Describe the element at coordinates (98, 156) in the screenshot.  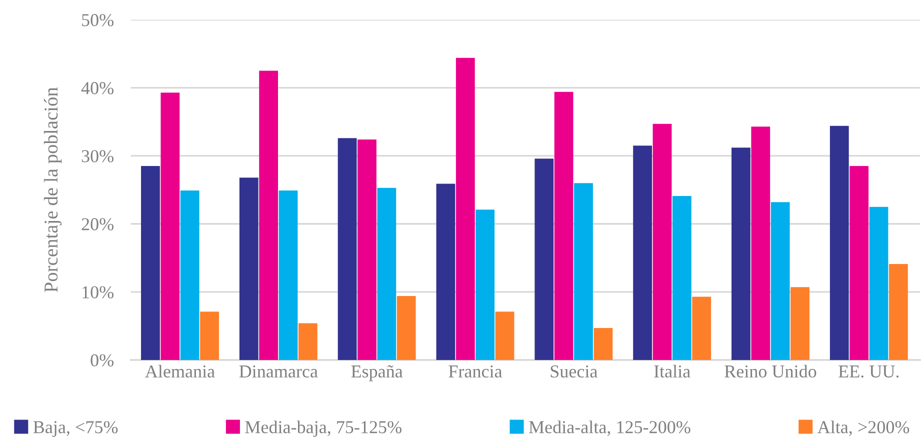
I see `y-tick-label: 30%` at that location.